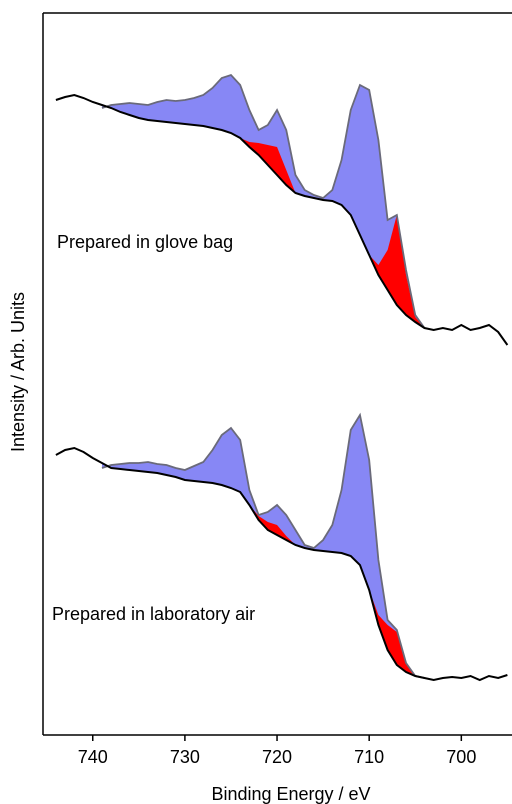  I want to click on x-tick-label: 720, so click(277, 757).